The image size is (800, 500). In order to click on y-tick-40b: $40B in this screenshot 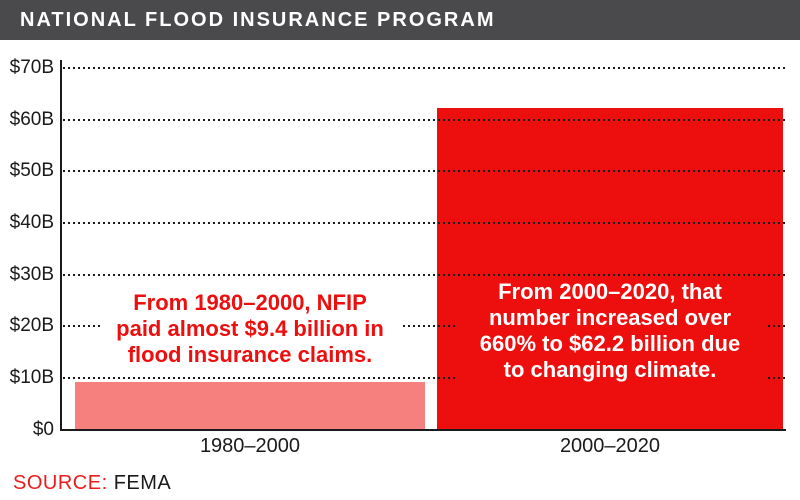, I will do `click(31, 222)`.